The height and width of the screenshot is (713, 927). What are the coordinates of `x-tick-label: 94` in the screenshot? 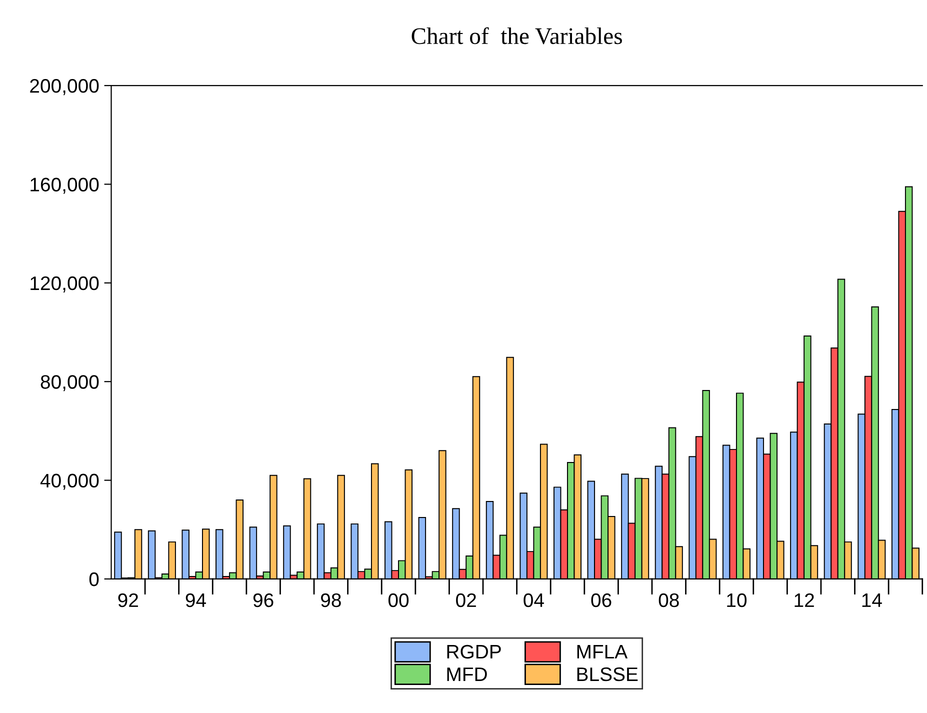 It's located at (196, 600).